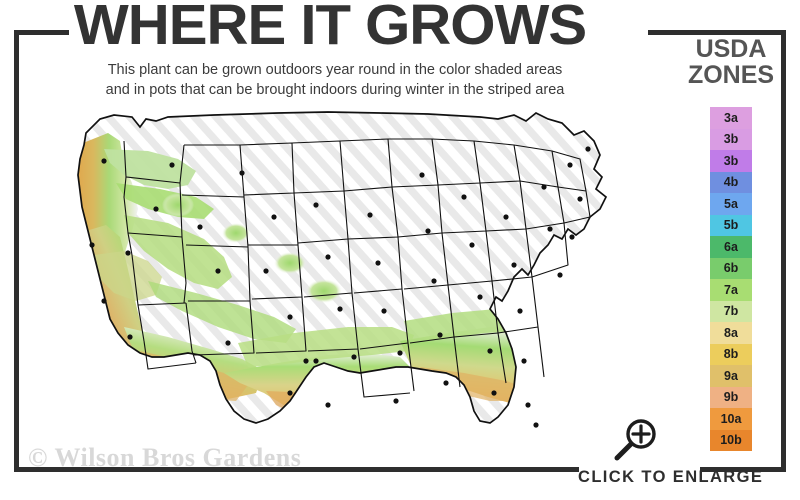 This screenshot has height=500, width=800. What do you see at coordinates (717, 32) in the screenshot?
I see `frame-top-right-segment` at bounding box center [717, 32].